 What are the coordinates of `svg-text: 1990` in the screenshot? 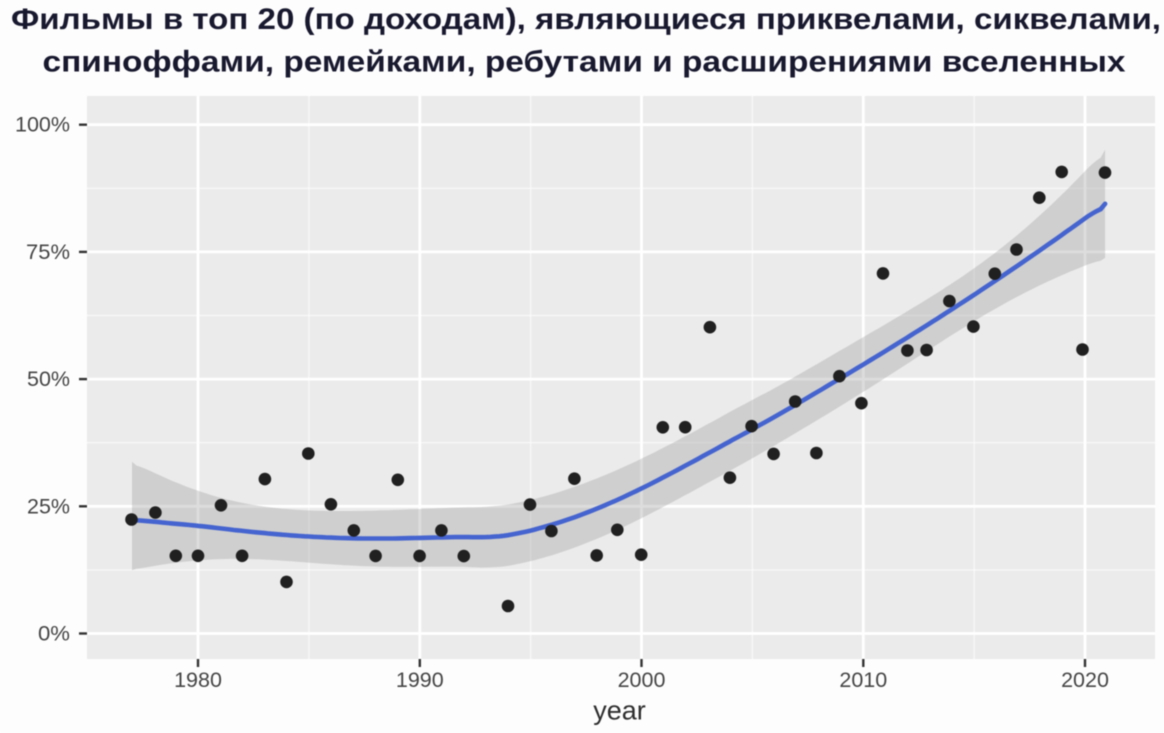 It's located at (420, 680).